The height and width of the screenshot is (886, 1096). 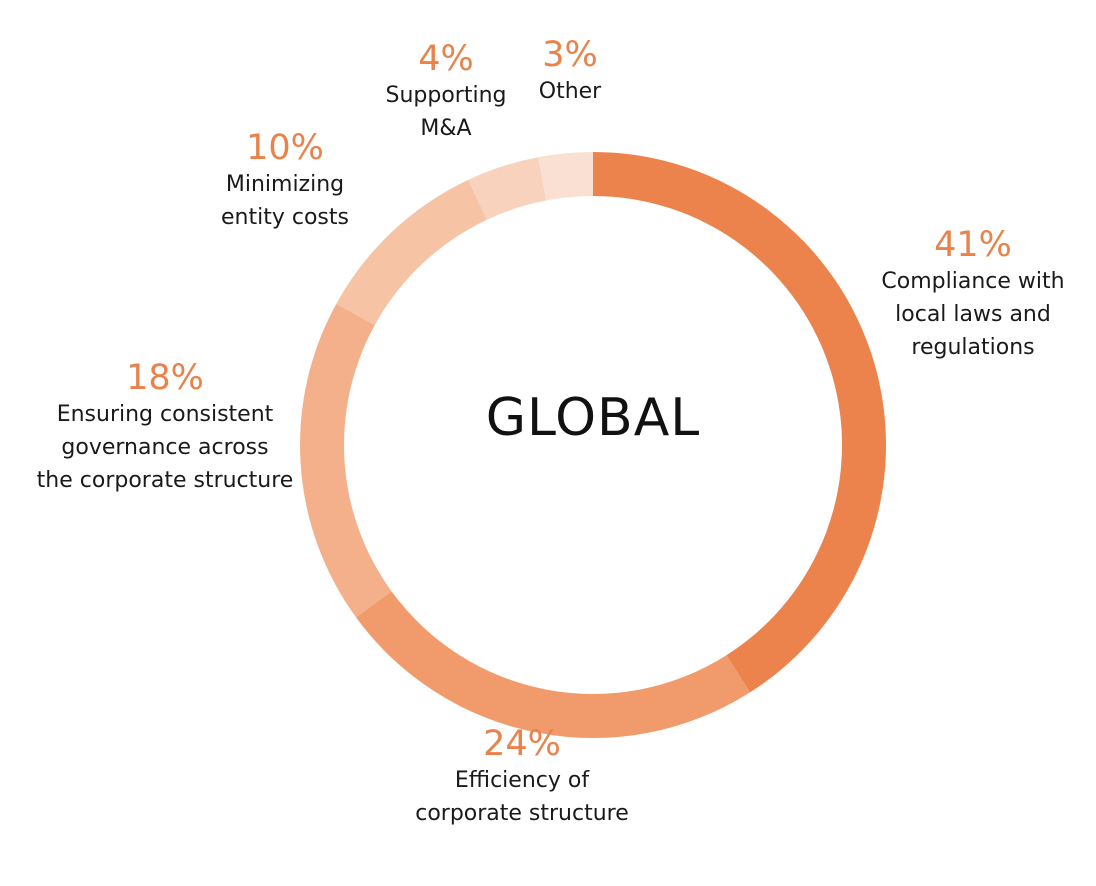 I want to click on donut-slice-other, so click(x=565, y=176).